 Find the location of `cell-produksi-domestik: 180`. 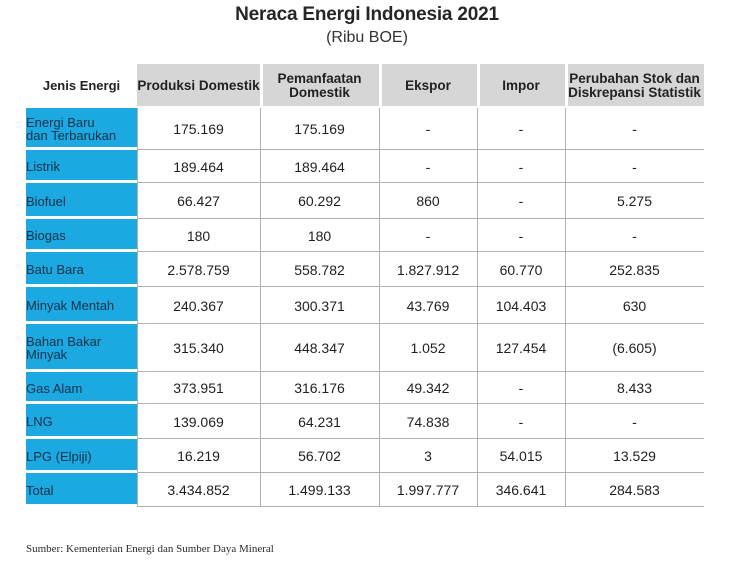

cell-produksi-domestik: 180 is located at coordinates (198, 235).